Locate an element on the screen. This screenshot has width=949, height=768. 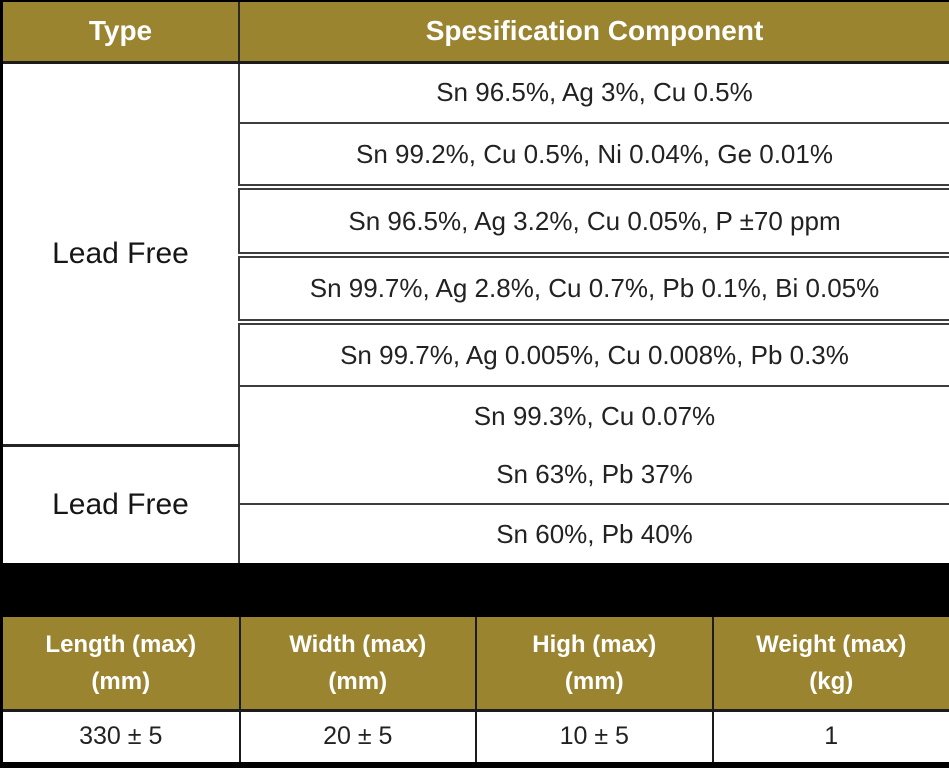
table-row: Sn 60%, Pb 40% is located at coordinates (476, 533).